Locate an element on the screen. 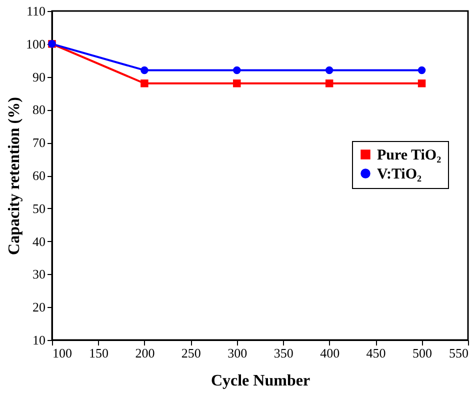 This screenshot has height=393, width=474. x-tick-label: 250 is located at coordinates (191, 353).